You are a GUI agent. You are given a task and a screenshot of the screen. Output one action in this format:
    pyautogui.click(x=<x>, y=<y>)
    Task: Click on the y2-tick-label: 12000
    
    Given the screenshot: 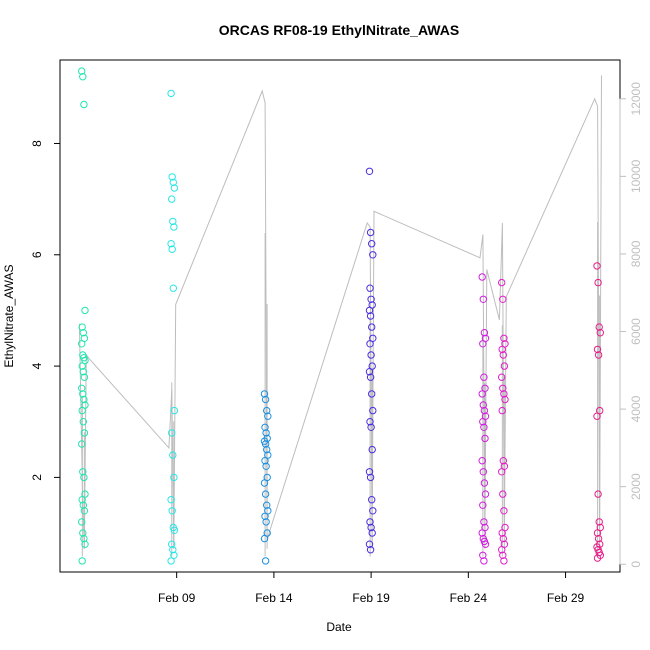 What is the action you would take?
    pyautogui.click(x=636, y=99)
    